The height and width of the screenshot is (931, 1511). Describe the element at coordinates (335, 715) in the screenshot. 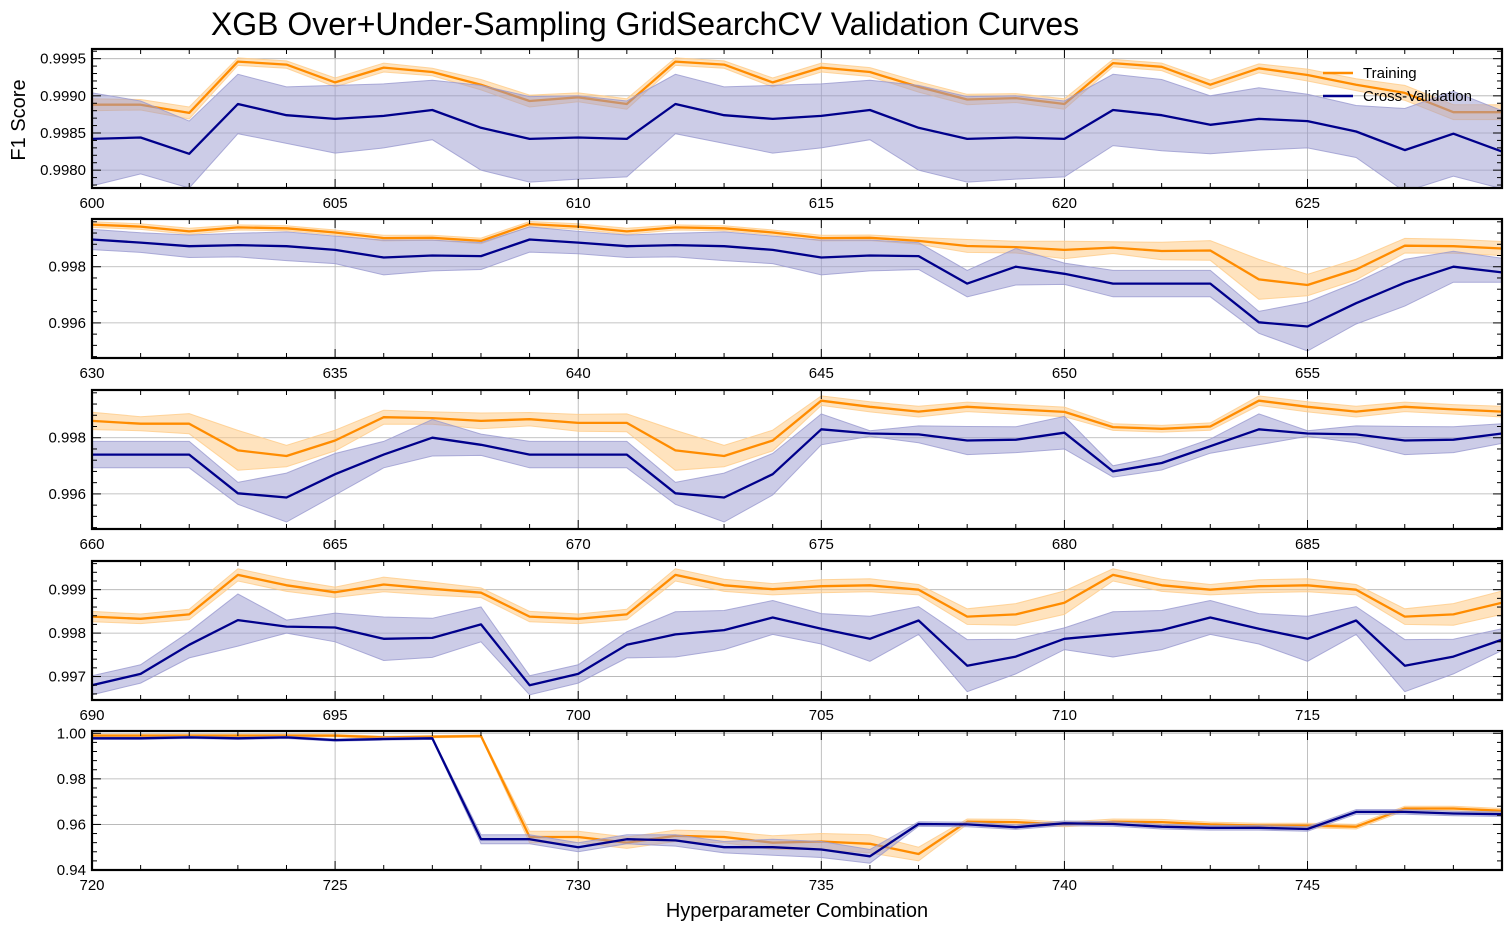

I see `x-tick-label: 695` at that location.